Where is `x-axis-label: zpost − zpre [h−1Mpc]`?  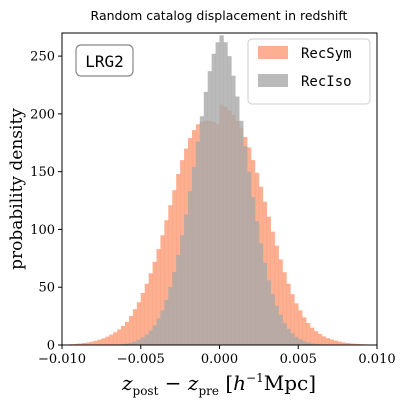 x-axis-label: zpost − zpre [h−1Mpc] is located at coordinates (218, 384).